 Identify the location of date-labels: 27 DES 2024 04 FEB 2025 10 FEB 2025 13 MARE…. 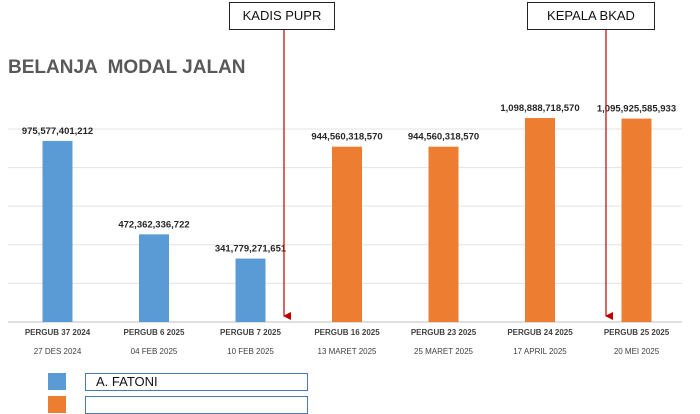
(347, 351).